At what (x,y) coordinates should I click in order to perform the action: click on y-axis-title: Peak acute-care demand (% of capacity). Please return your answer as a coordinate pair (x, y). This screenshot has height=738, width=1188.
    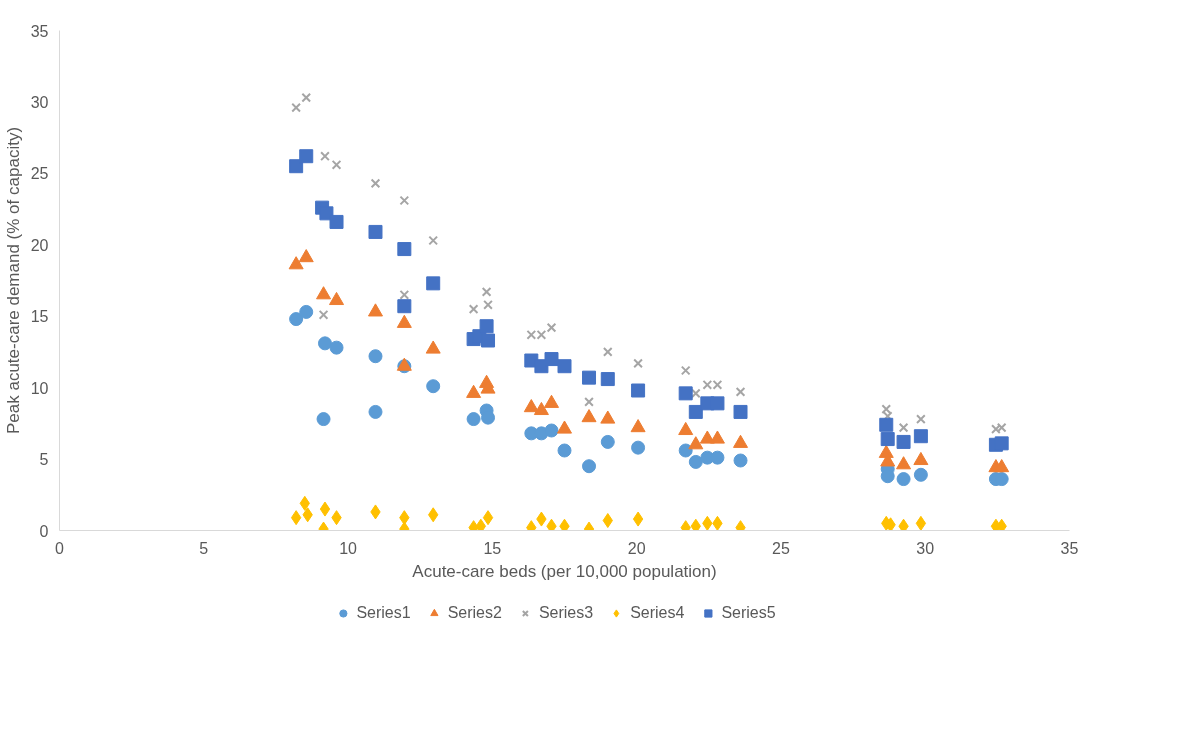
    Looking at the image, I should click on (13, 280).